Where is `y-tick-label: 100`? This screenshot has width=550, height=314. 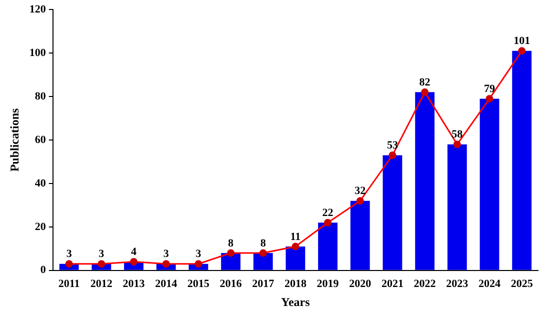
y-tick-label: 100 is located at coordinates (37, 52).